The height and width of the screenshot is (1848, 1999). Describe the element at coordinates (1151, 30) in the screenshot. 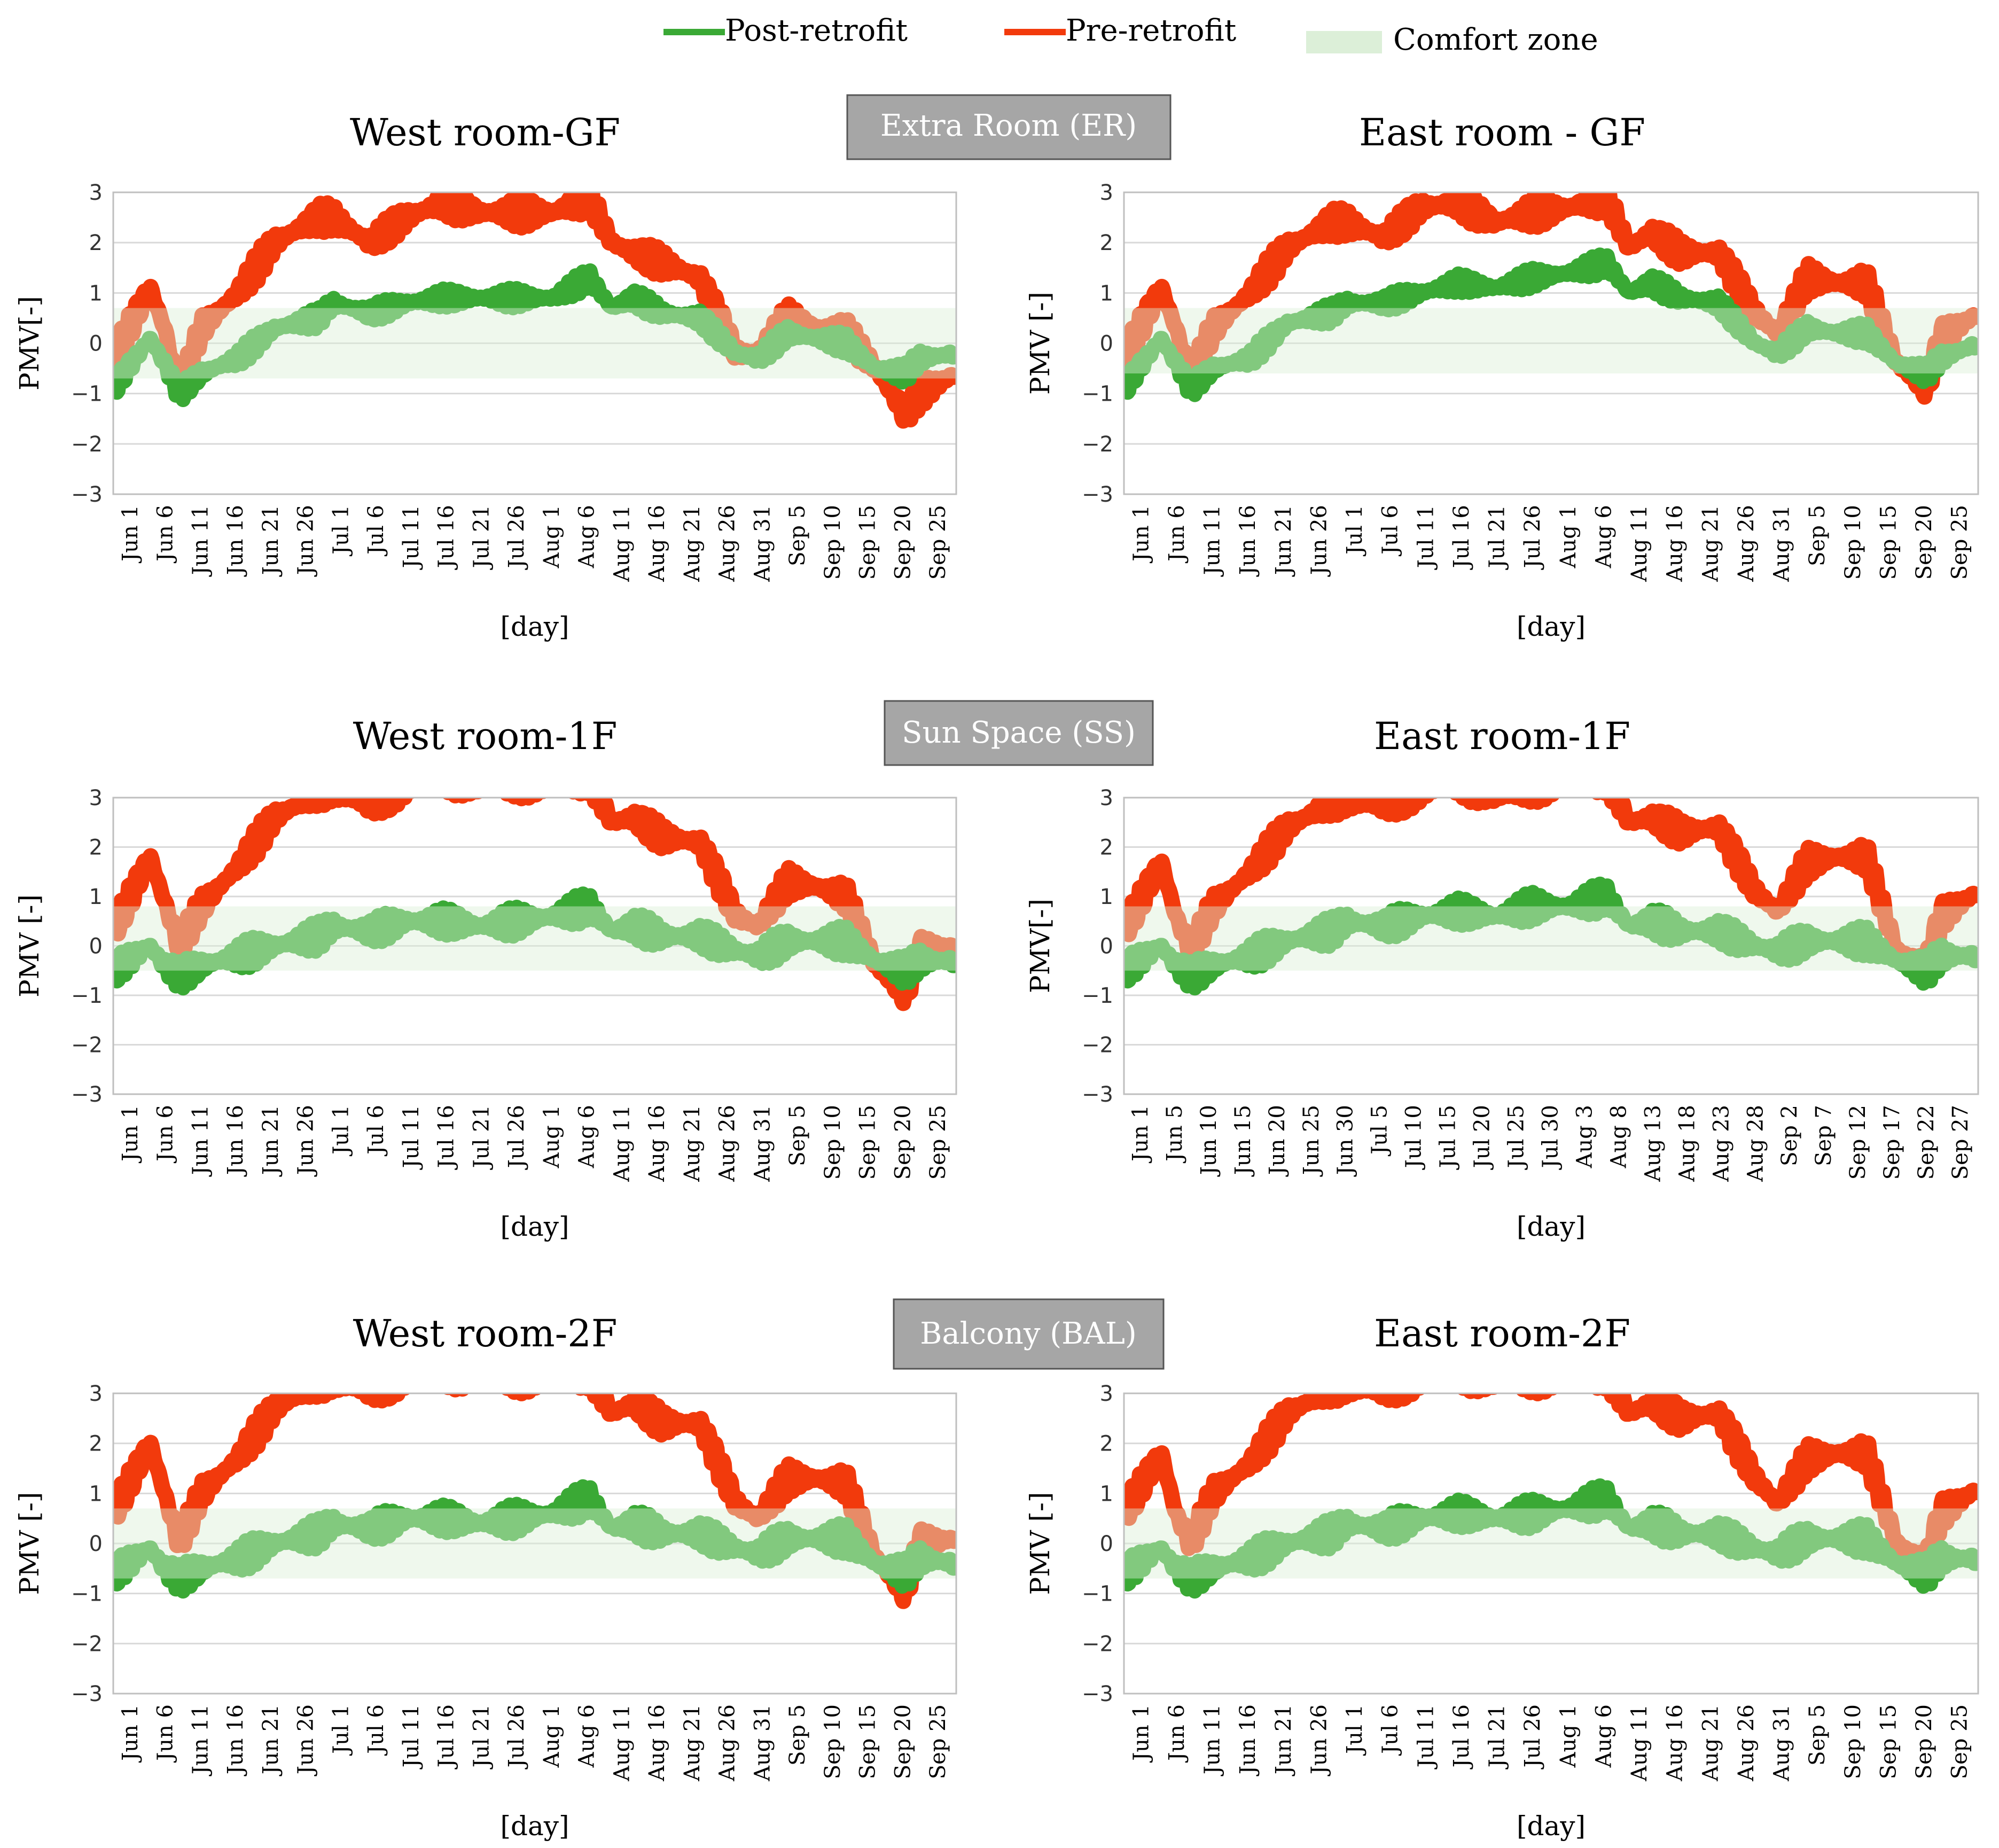

I see `legend-pre-label: Pre-retrofit` at that location.